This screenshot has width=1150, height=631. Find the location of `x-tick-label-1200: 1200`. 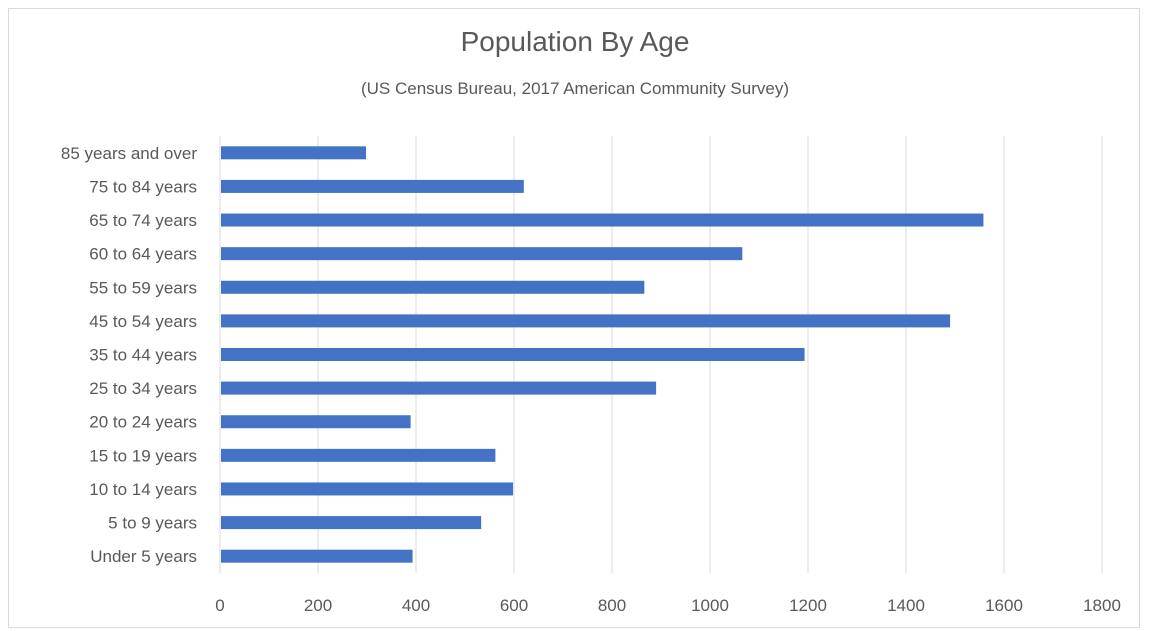

x-tick-label-1200: 1200 is located at coordinates (808, 605).